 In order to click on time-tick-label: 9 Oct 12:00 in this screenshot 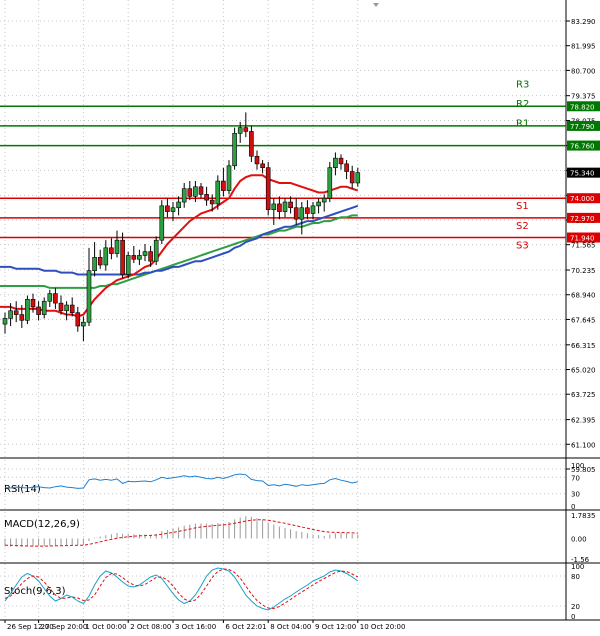, I will do `click(335, 627)`.